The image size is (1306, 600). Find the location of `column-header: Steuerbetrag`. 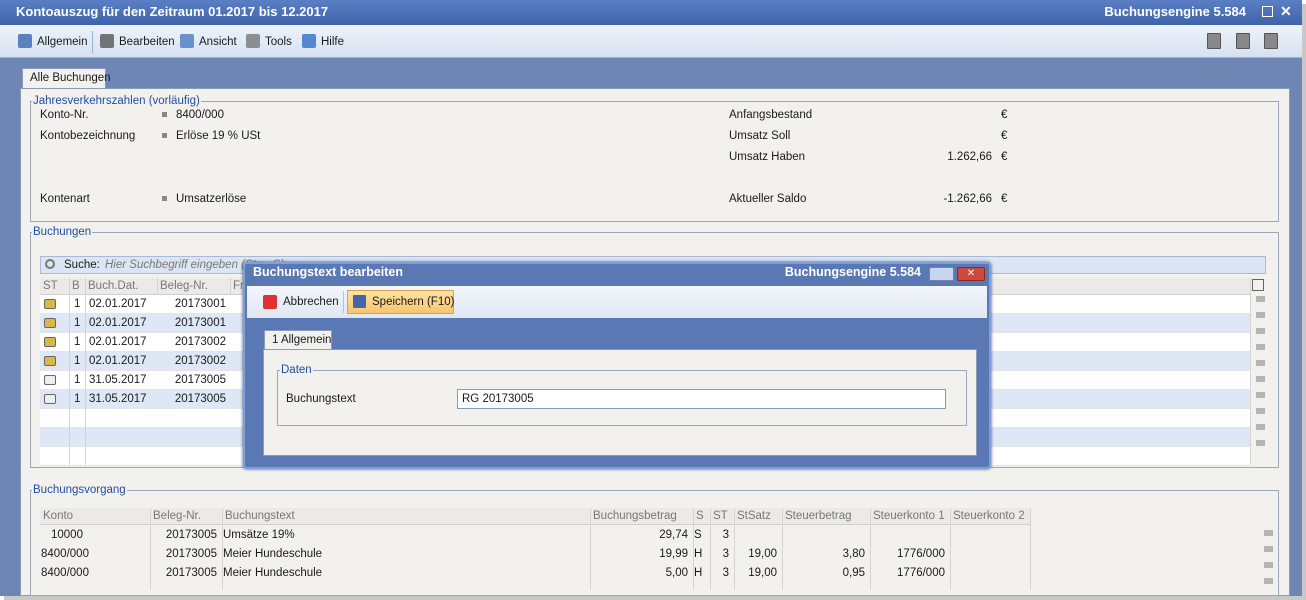

column-header: Steuerbetrag is located at coordinates (818, 516).